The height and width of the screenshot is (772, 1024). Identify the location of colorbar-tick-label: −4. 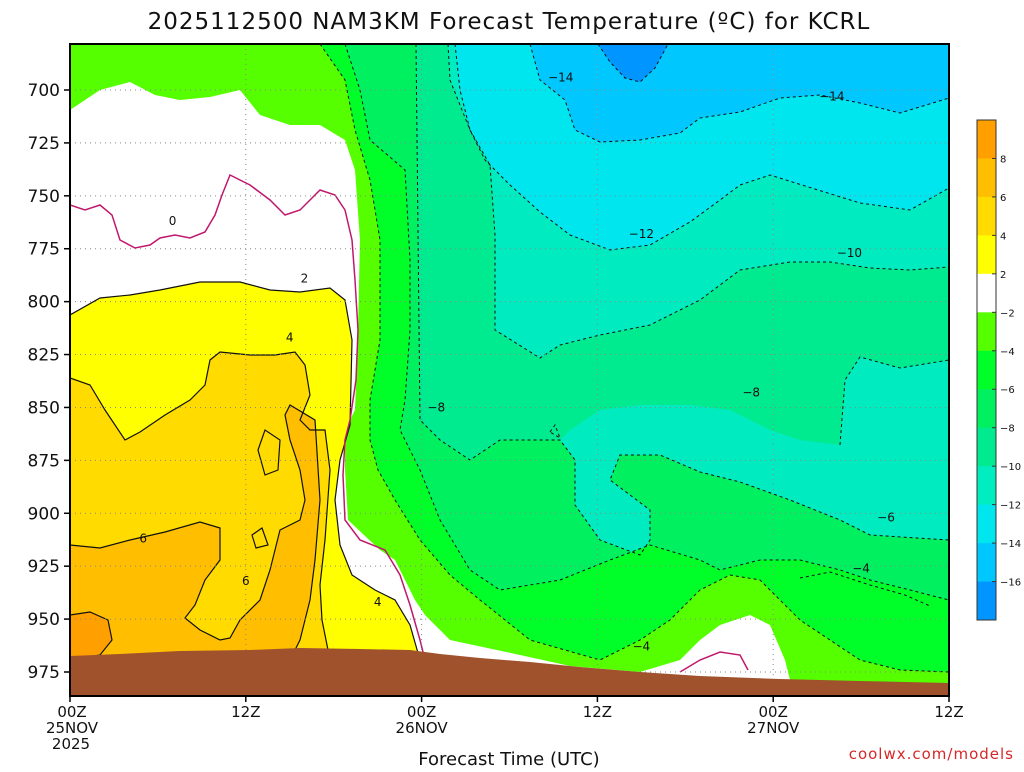
(1007, 352).